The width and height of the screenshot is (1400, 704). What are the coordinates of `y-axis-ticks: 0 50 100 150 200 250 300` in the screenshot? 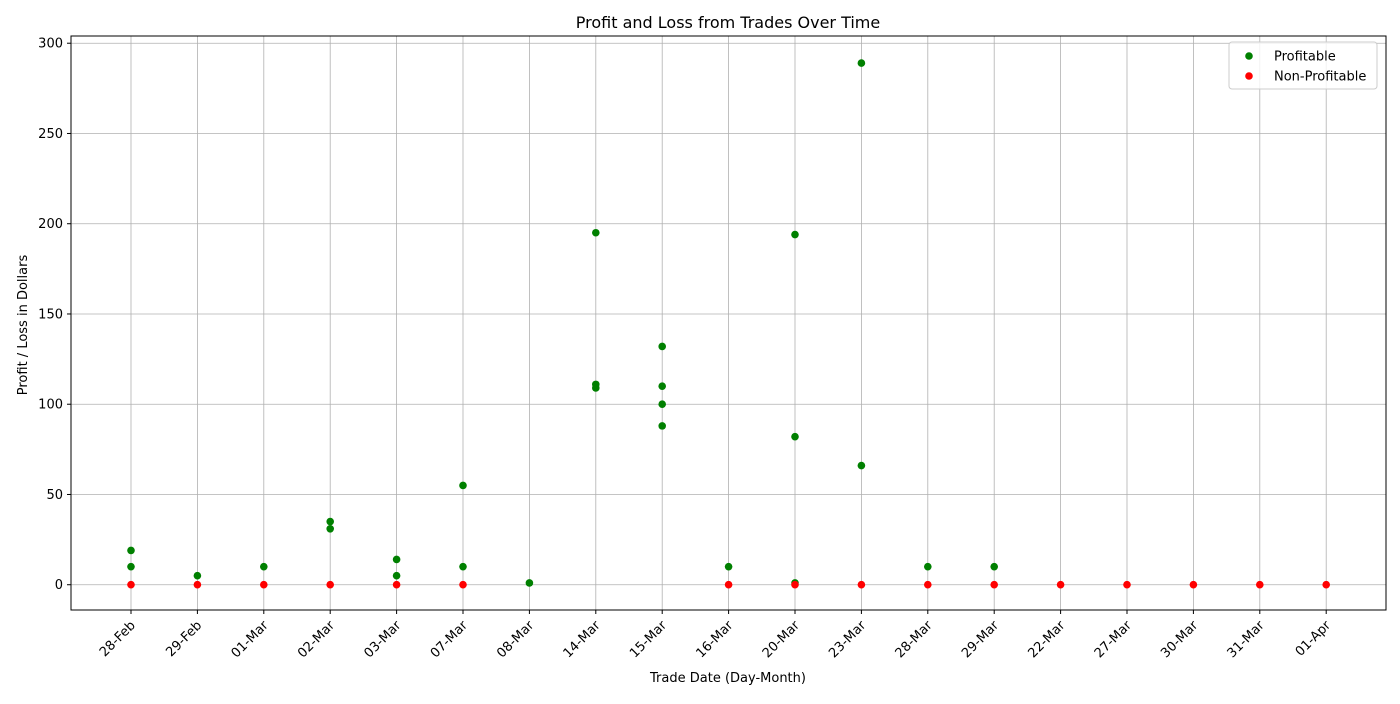 It's located at (54, 315).